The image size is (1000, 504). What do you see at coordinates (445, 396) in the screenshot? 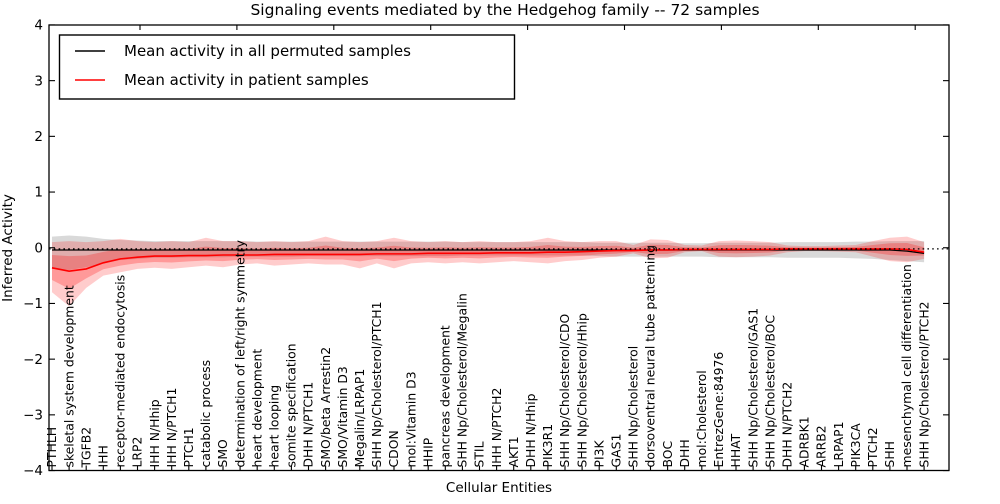
I see `x-category-label: pancreas development` at bounding box center [445, 396].